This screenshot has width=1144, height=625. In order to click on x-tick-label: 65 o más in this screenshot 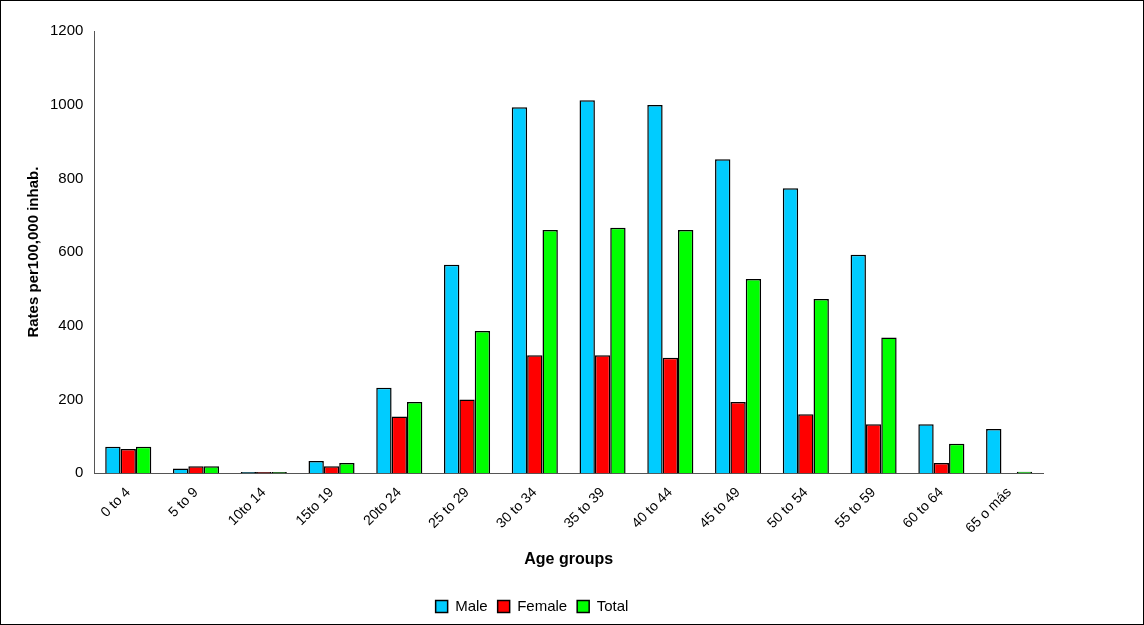, I will do `click(987, 509)`.